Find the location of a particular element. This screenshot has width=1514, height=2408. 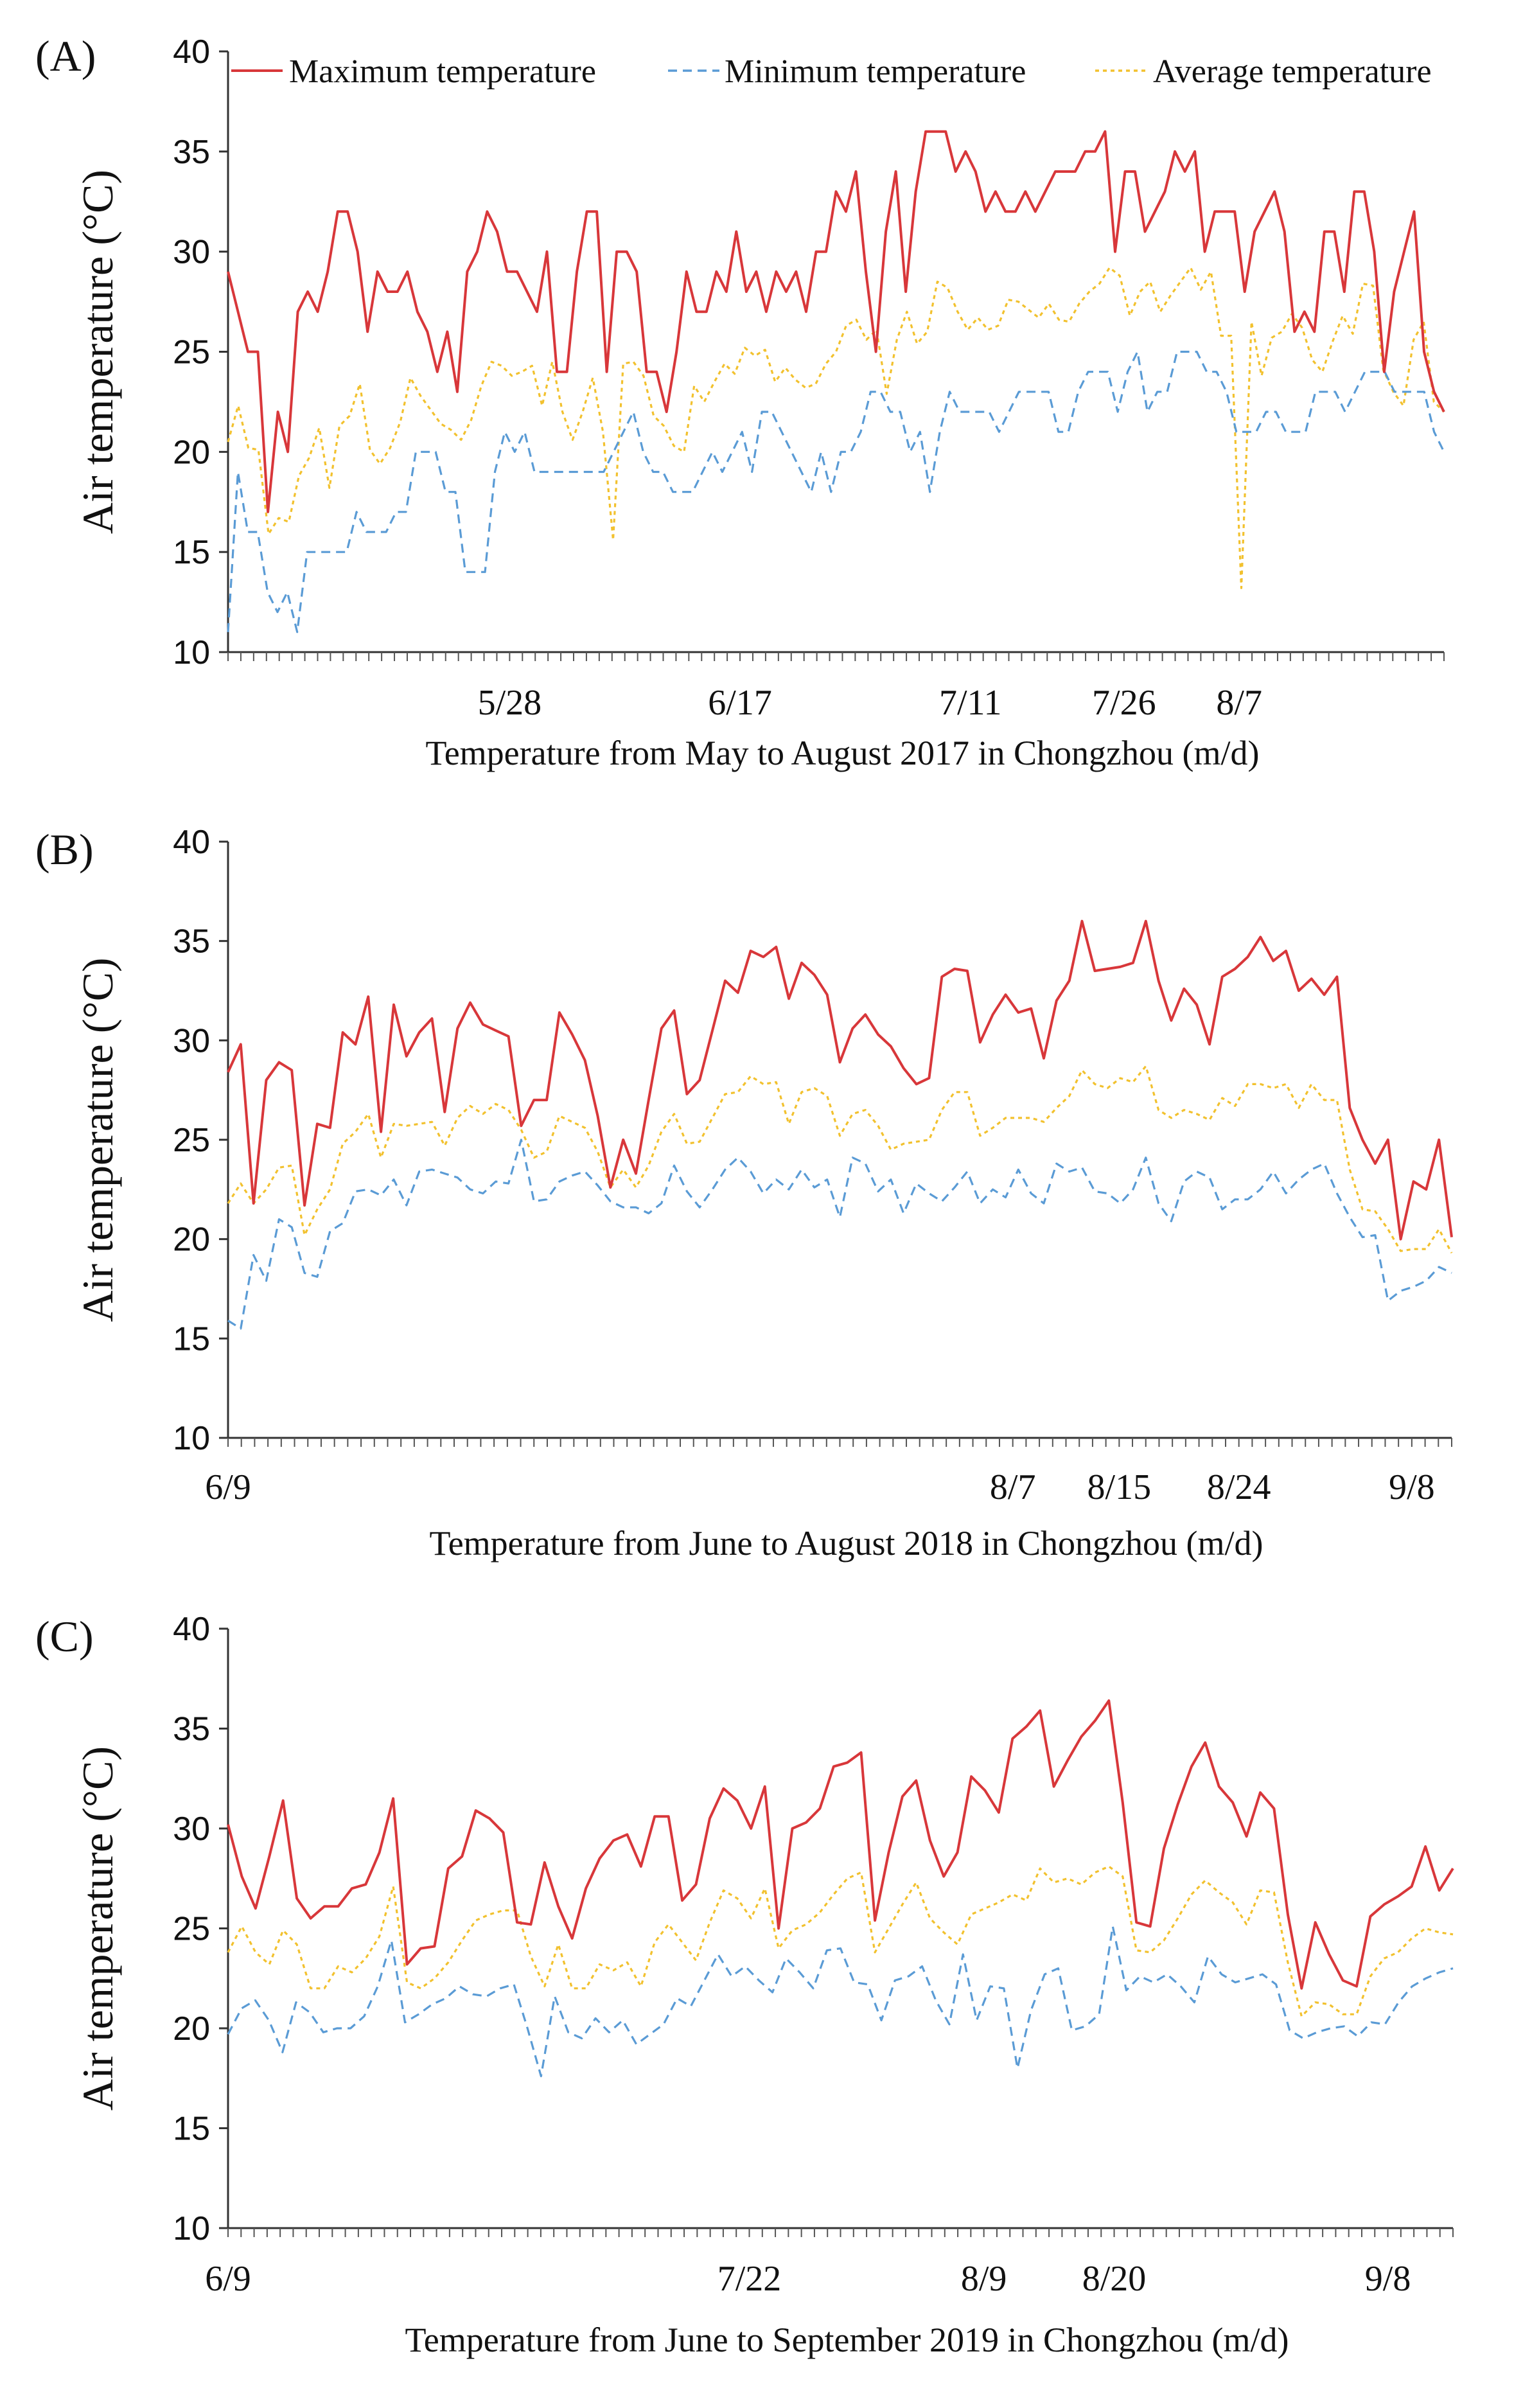

x-date-label: 8/15 is located at coordinates (1119, 1487).